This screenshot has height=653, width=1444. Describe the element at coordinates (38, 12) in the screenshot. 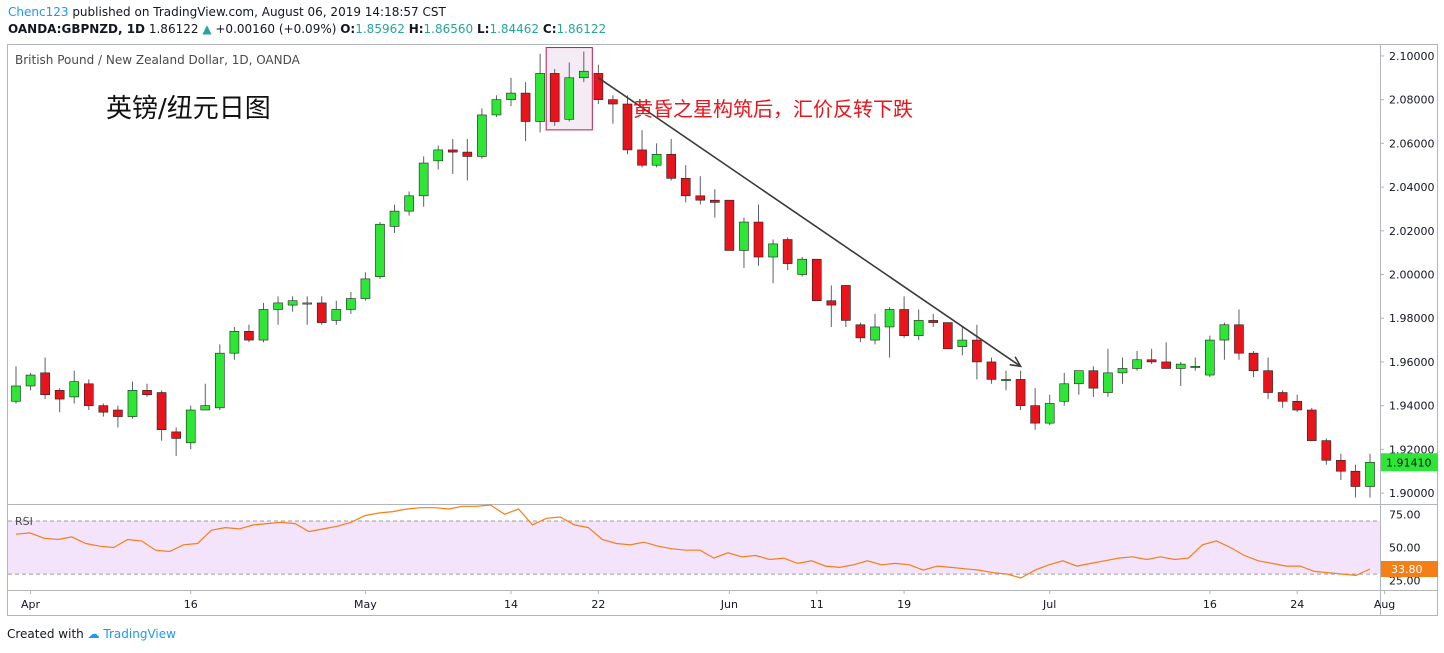

I see `author-link: Chenc123` at that location.